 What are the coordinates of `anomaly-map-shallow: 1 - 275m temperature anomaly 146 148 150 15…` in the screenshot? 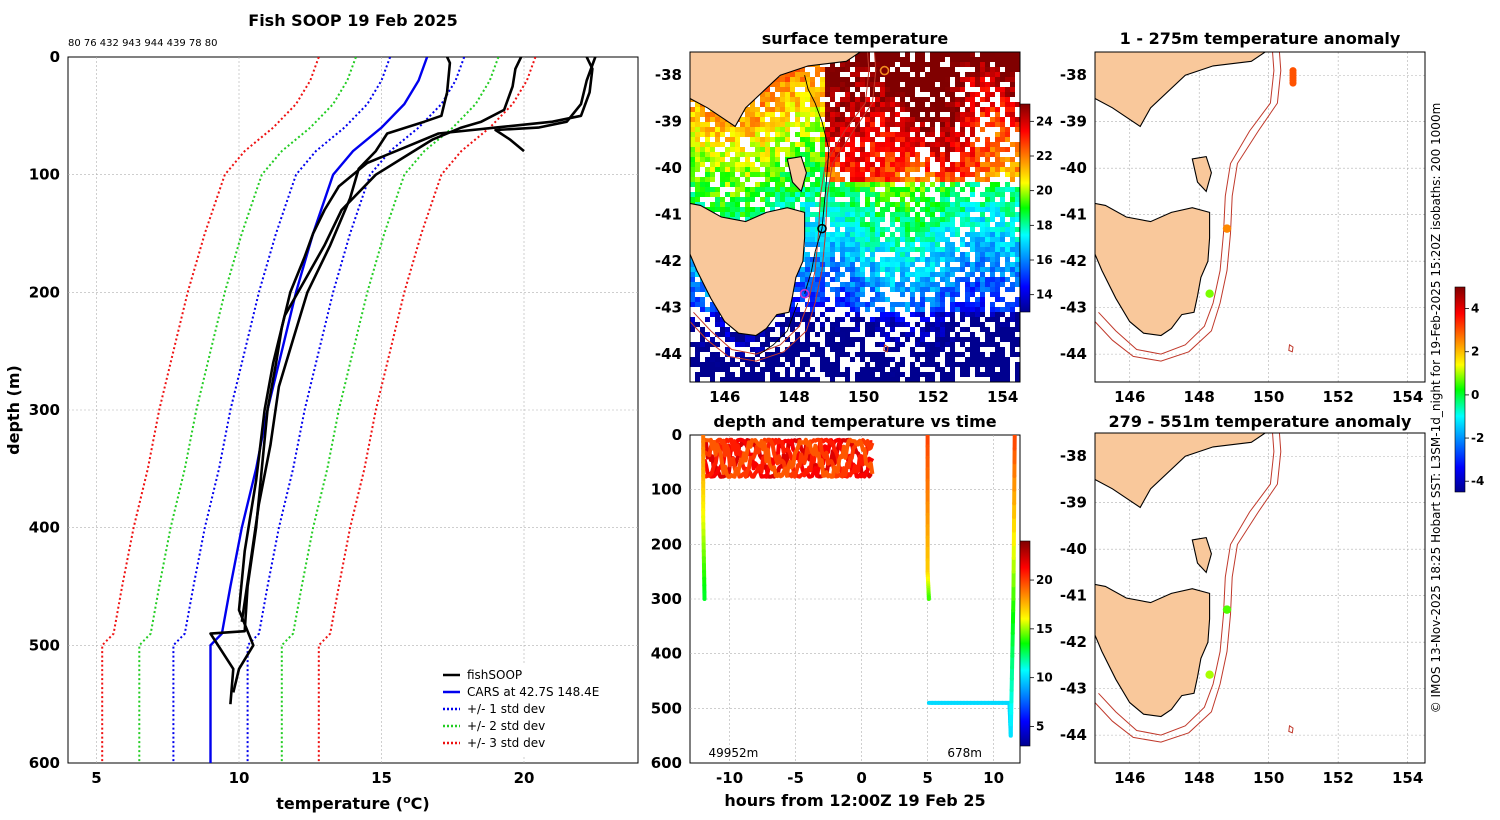 It's located at (1243, 217).